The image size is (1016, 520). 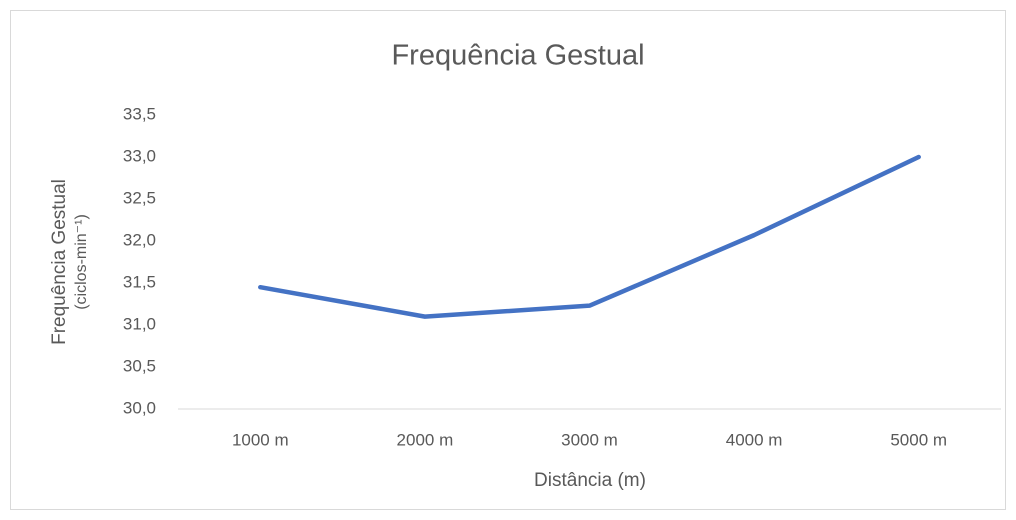 What do you see at coordinates (139, 113) in the screenshot?
I see `y-tick-label: 33,5` at bounding box center [139, 113].